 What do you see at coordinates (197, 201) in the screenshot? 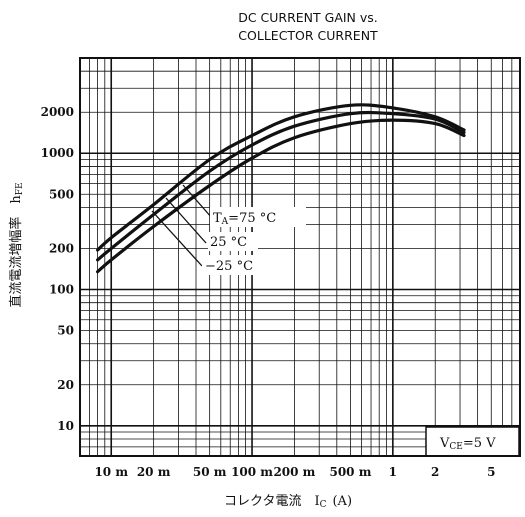
I see `leader-75c` at bounding box center [197, 201].